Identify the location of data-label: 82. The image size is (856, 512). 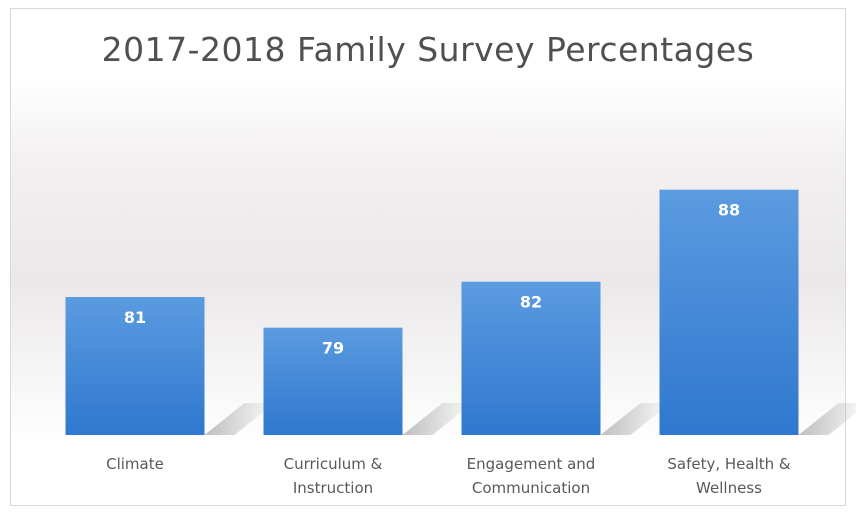
(531, 302).